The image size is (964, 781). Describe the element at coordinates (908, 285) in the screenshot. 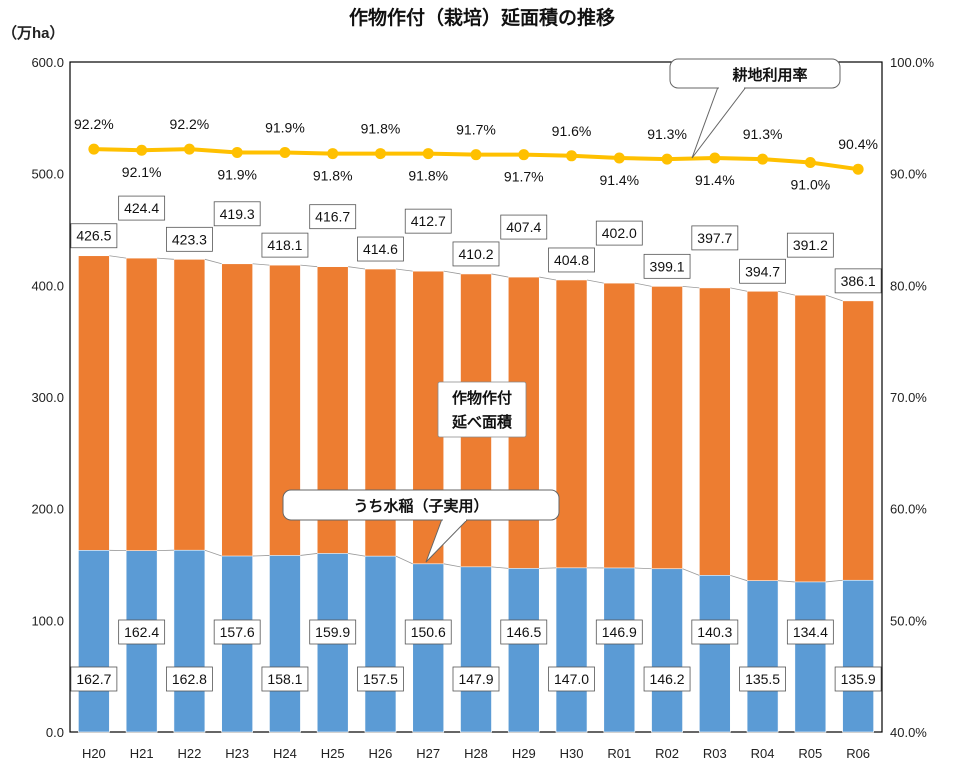

I see `right-tick-label: 80.0%` at that location.